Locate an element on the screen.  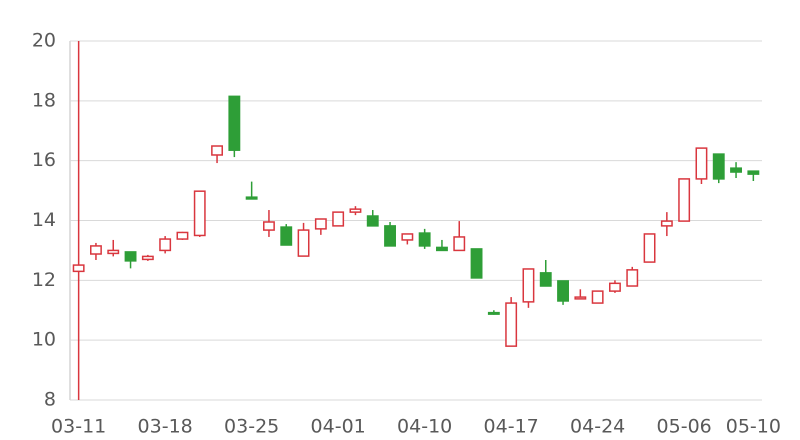
x-tick-label: 03-25 is located at coordinates (251, 427).